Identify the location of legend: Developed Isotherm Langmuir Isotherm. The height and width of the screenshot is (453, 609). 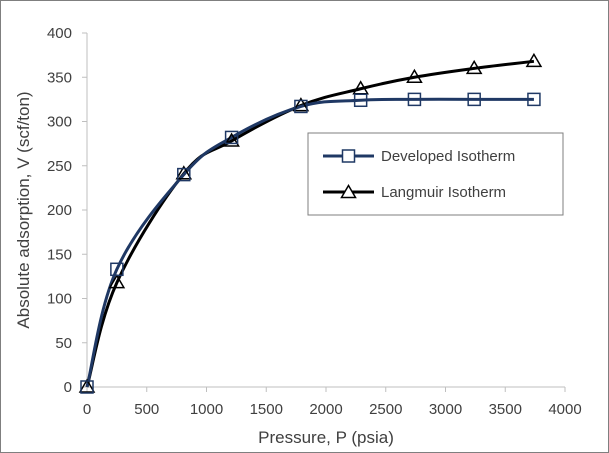
(435, 174).